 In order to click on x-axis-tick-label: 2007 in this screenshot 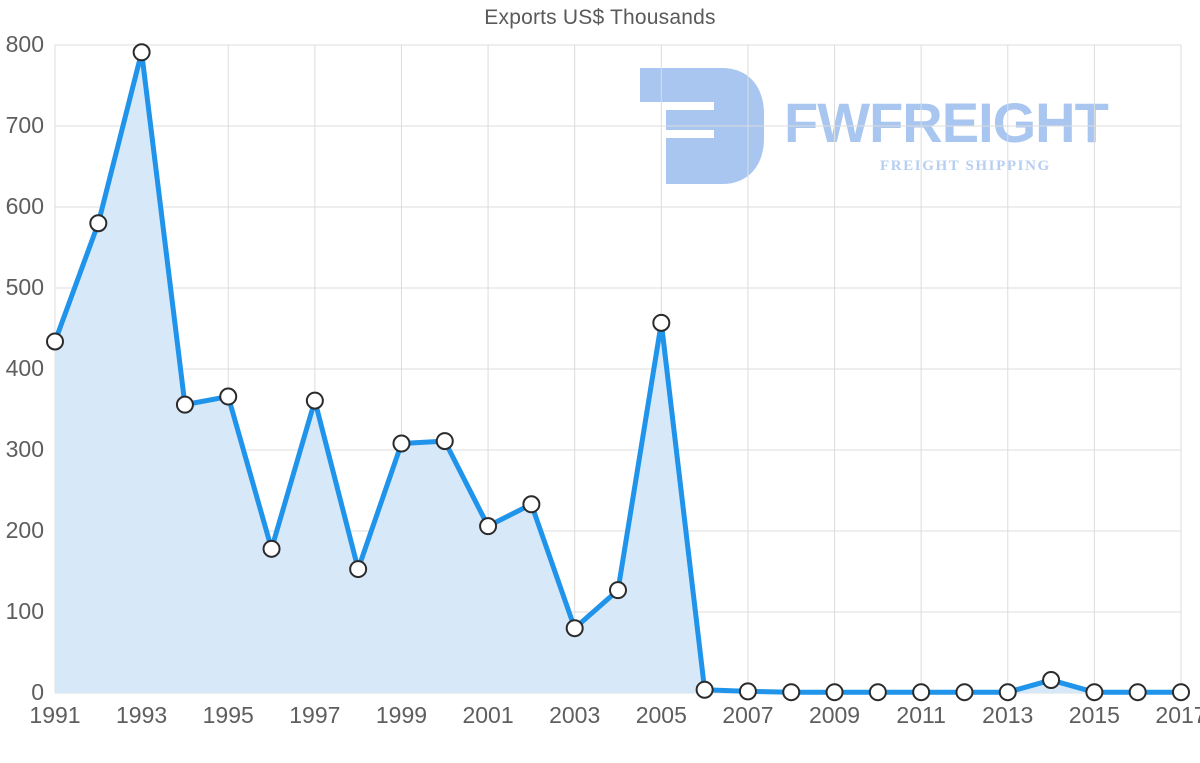, I will do `click(748, 715)`.